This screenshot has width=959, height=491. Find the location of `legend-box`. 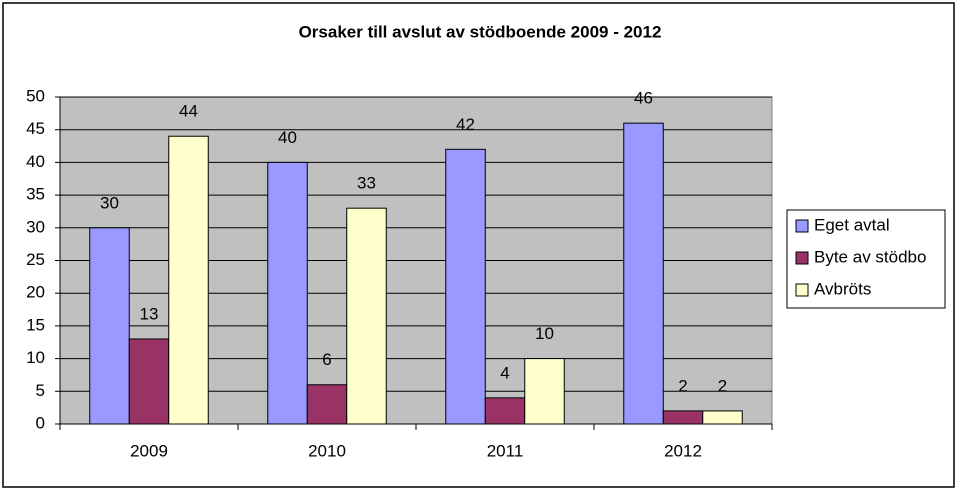

legend-box is located at coordinates (866, 259).